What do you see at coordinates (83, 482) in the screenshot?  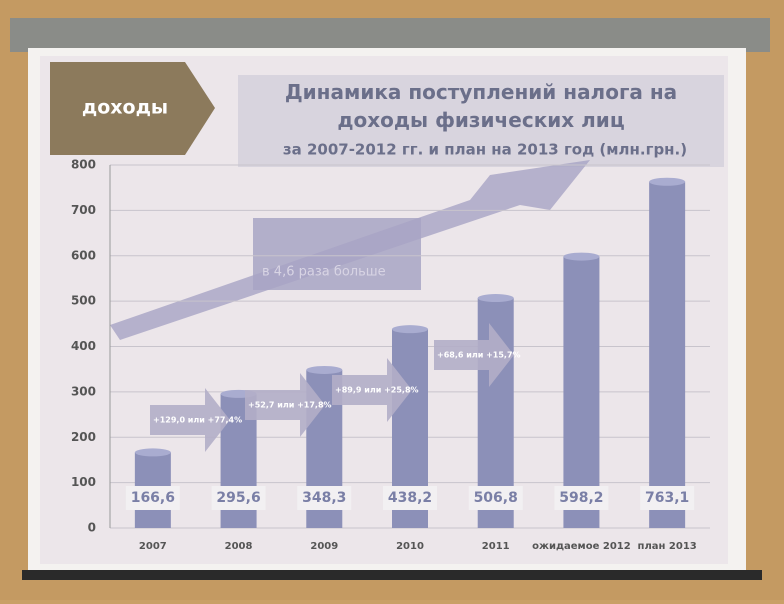 I see `y-tick-label: 100` at bounding box center [83, 482].